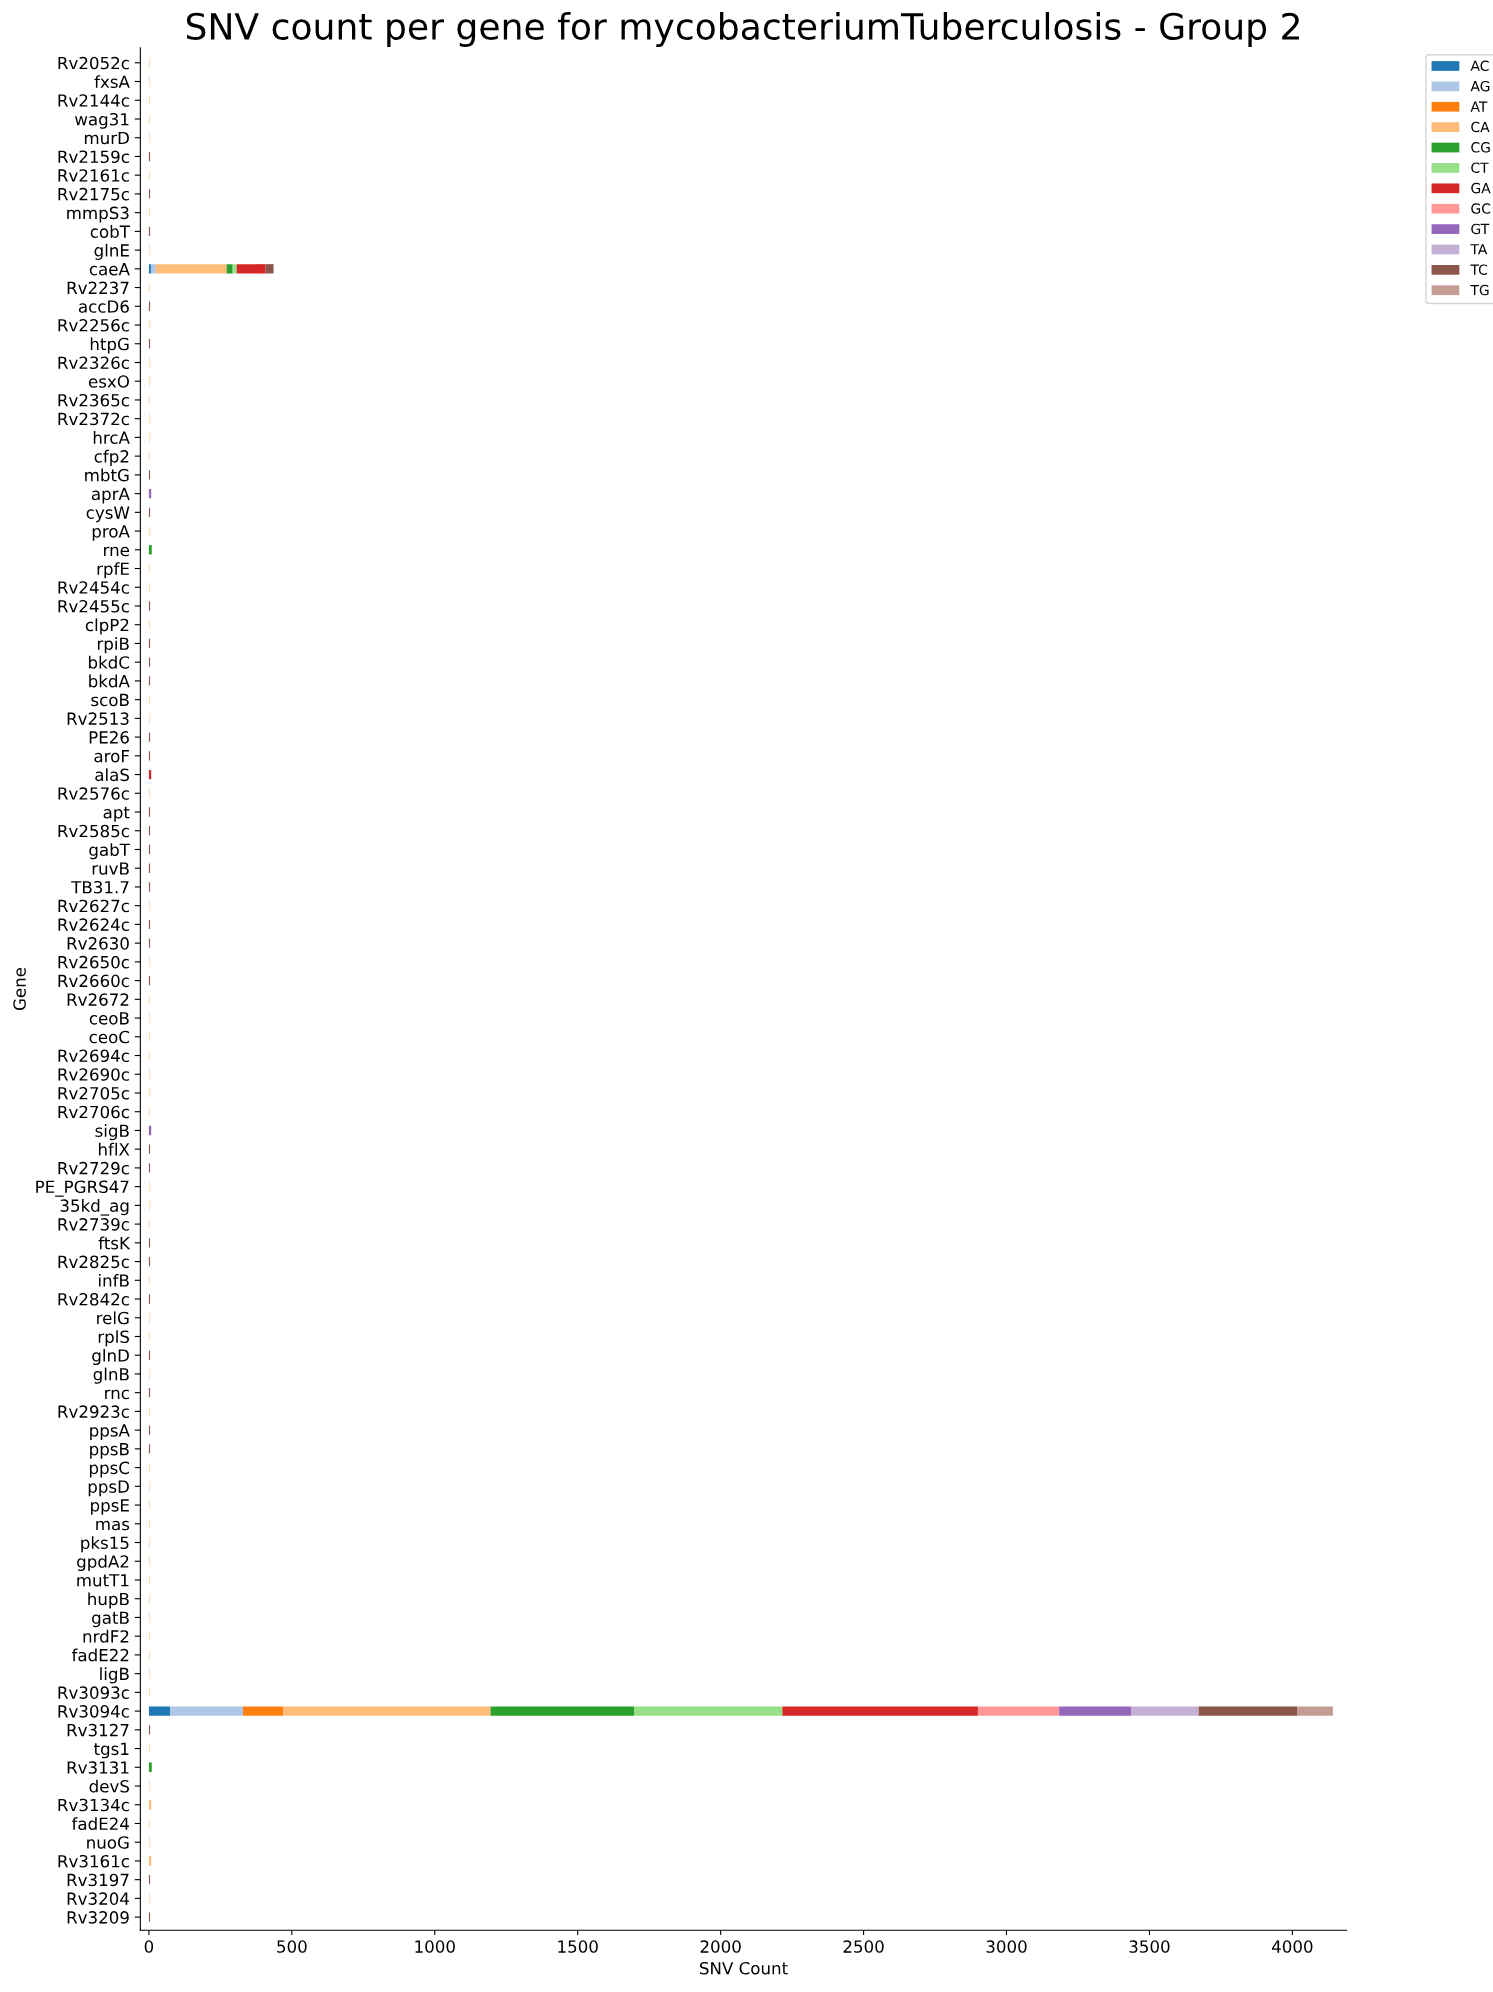 This screenshot has width=1493, height=1992. I want to click on y-tick-label: Rv2923c, so click(93, 1411).